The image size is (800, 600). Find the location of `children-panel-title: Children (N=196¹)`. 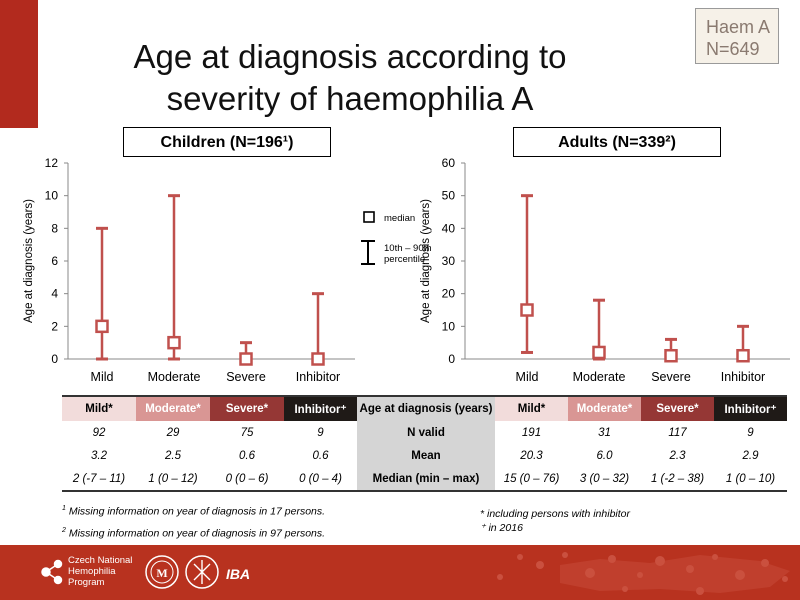

children-panel-title: Children (N=196¹) is located at coordinates (227, 142).